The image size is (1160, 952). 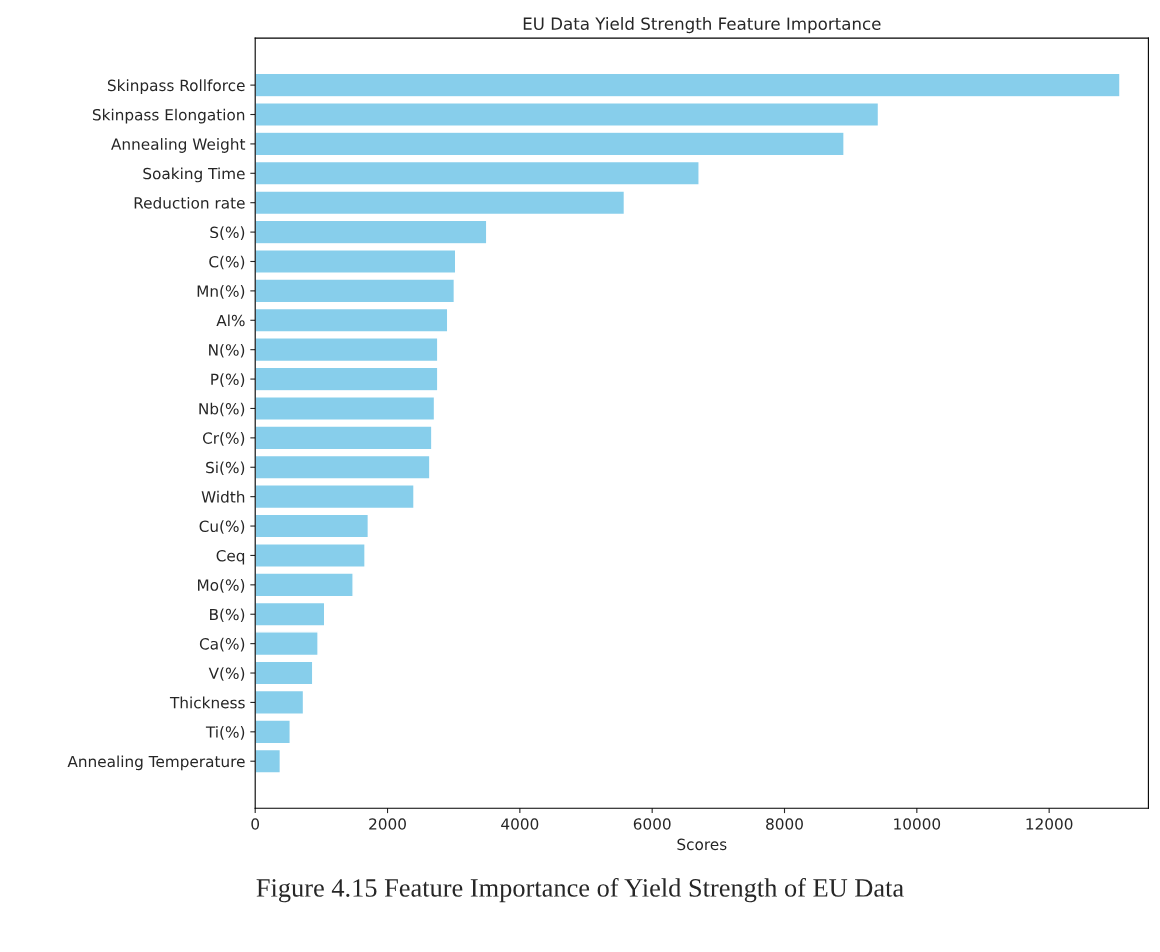 I want to click on y-tick-label: Si(%), so click(x=225, y=468).